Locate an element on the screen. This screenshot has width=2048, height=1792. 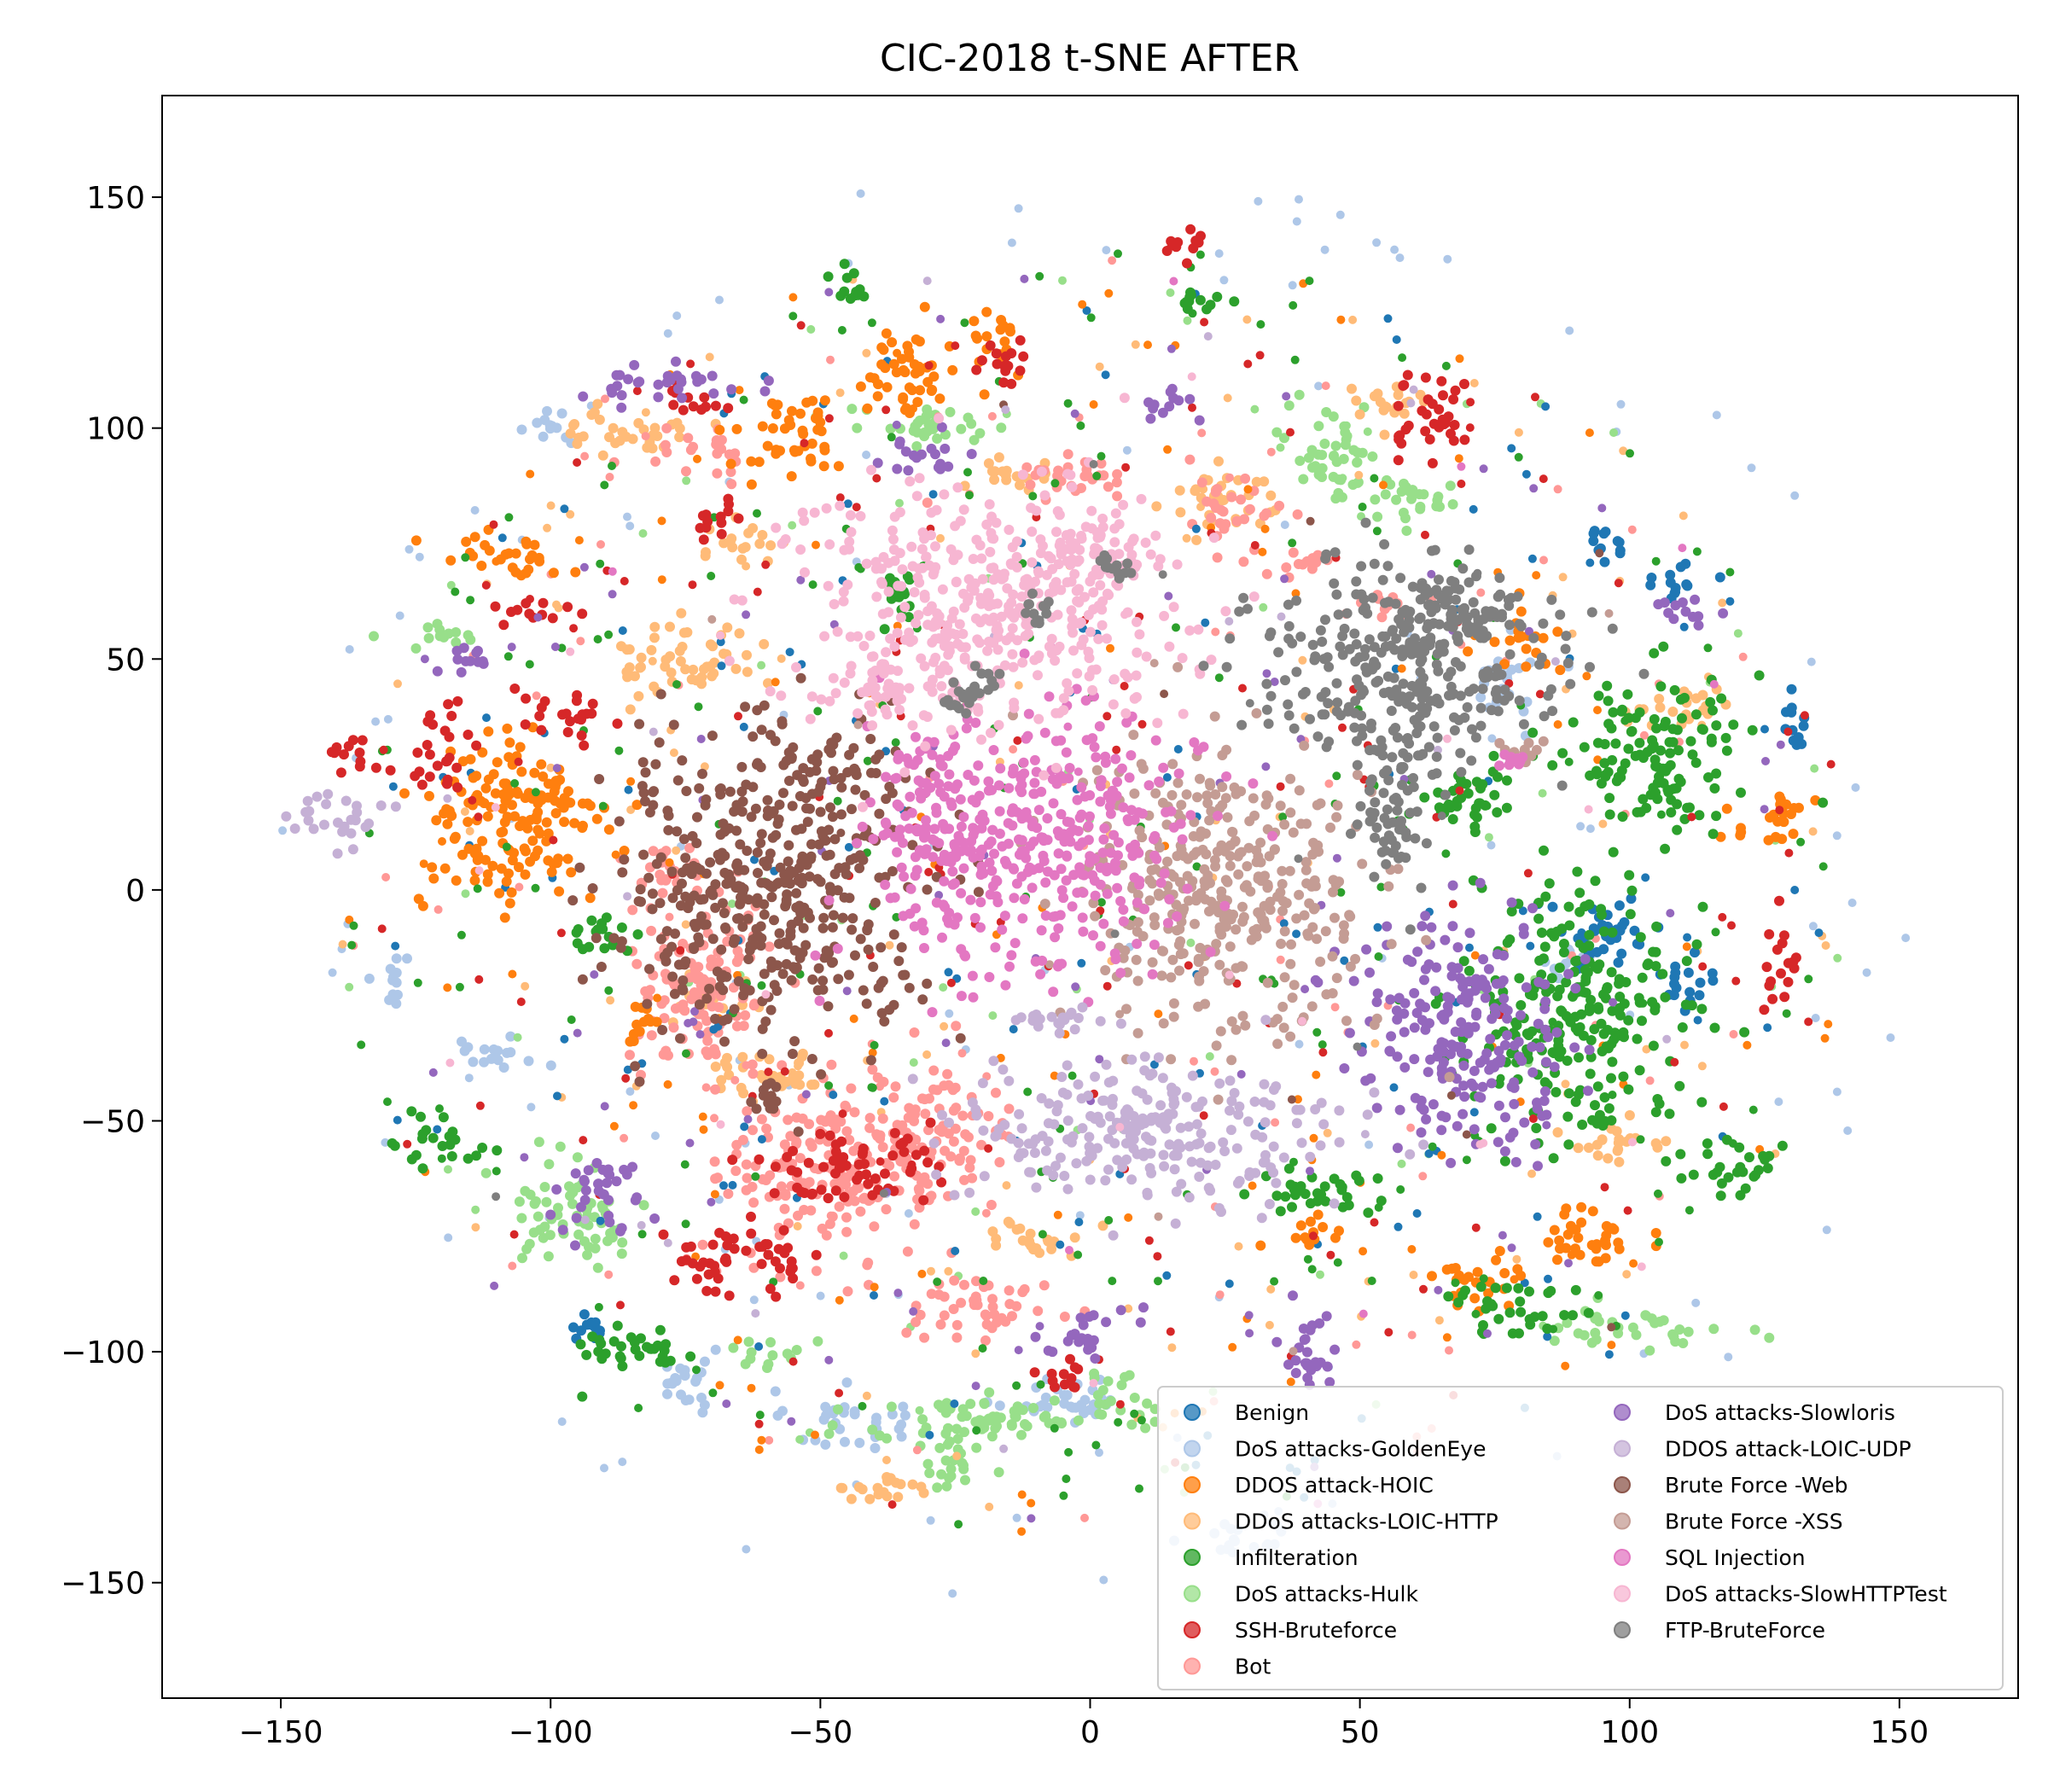
x-axis: −150 −100 −50 0 50 100 150 is located at coordinates (1084, 1724).